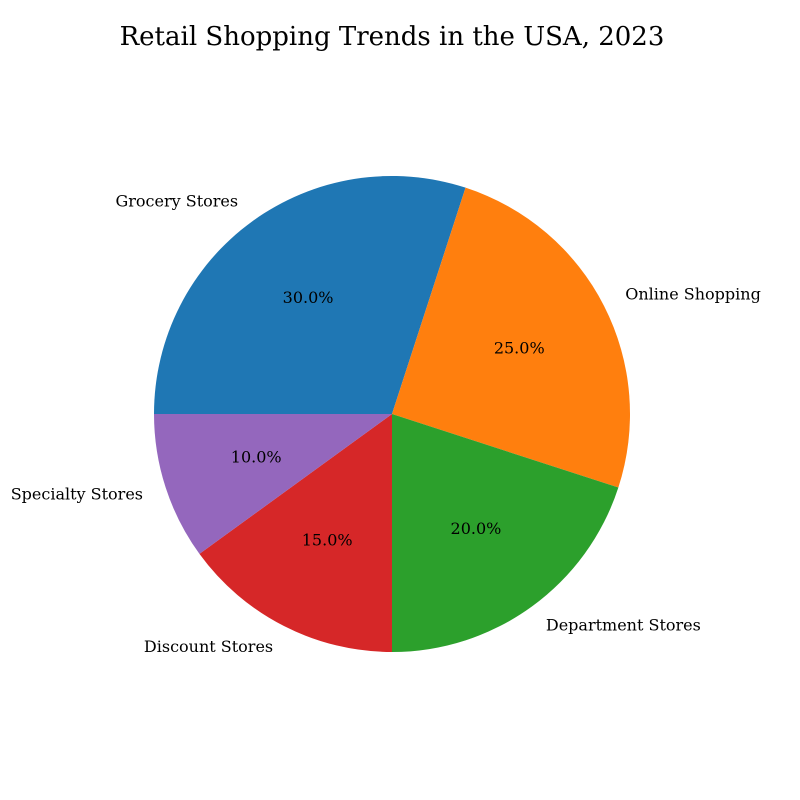 This screenshot has height=800, width=800. I want to click on slice-discount-stores, so click(295, 533).